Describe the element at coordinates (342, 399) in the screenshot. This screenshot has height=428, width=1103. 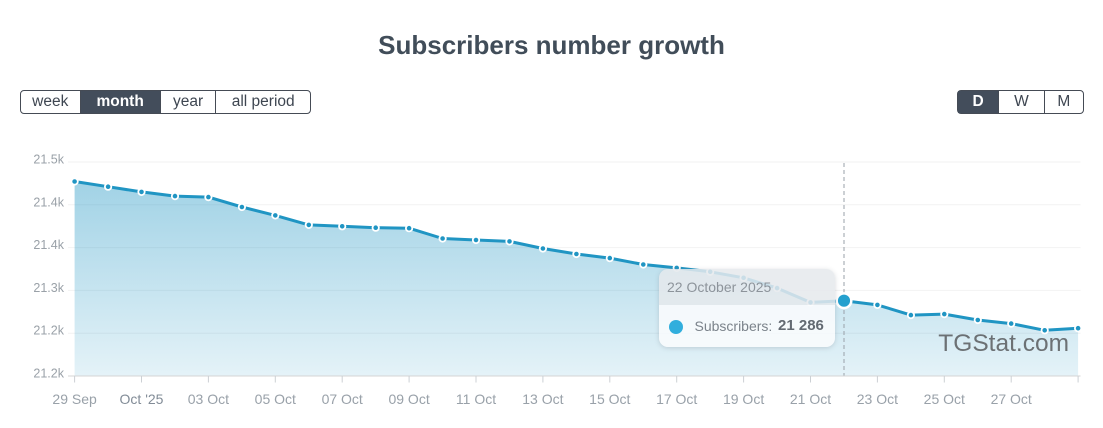
I see `svg-text: 07 Oct` at that location.